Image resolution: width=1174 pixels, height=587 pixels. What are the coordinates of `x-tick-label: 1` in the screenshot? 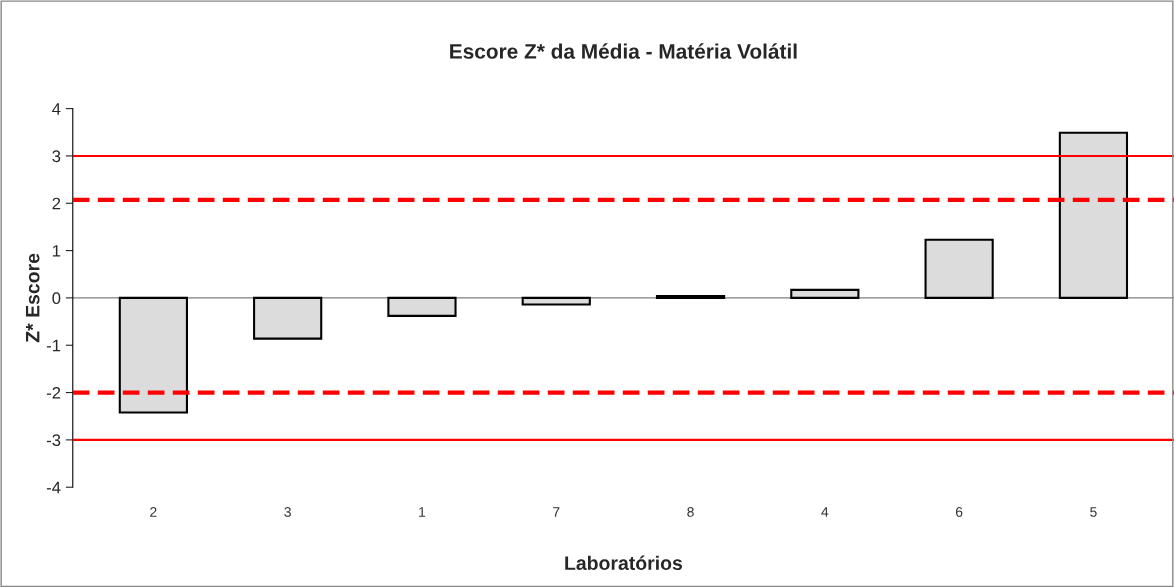 It's located at (422, 512).